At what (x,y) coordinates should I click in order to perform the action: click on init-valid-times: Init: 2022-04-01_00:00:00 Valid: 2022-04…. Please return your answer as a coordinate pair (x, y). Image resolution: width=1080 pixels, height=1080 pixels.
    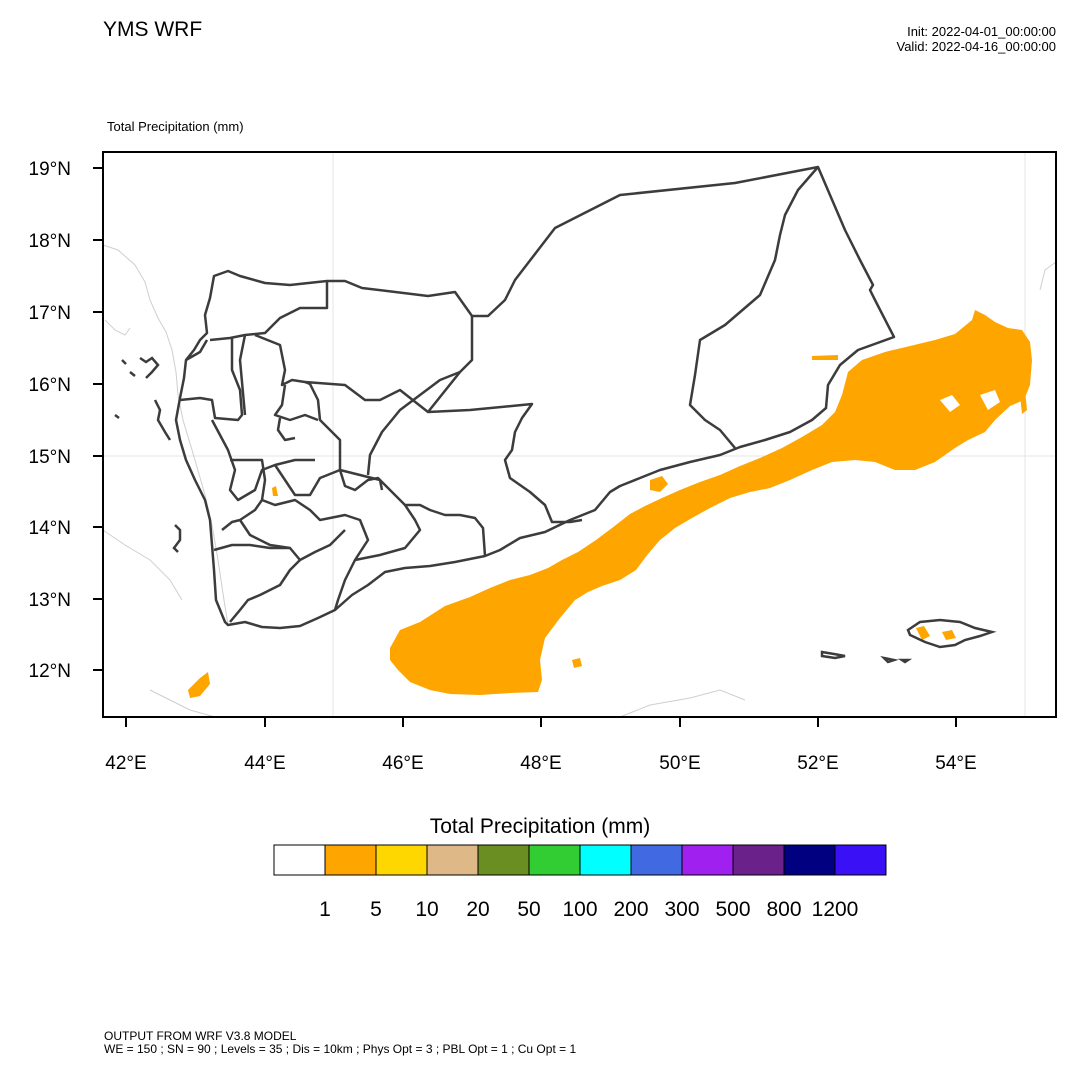
    Looking at the image, I should click on (977, 39).